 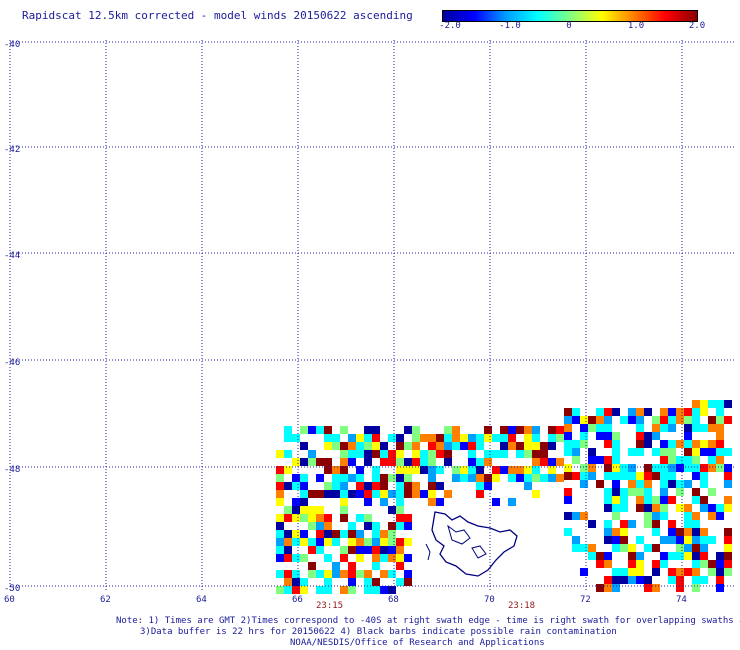 What do you see at coordinates (428, 552) in the screenshot?
I see `islet-outline` at bounding box center [428, 552].